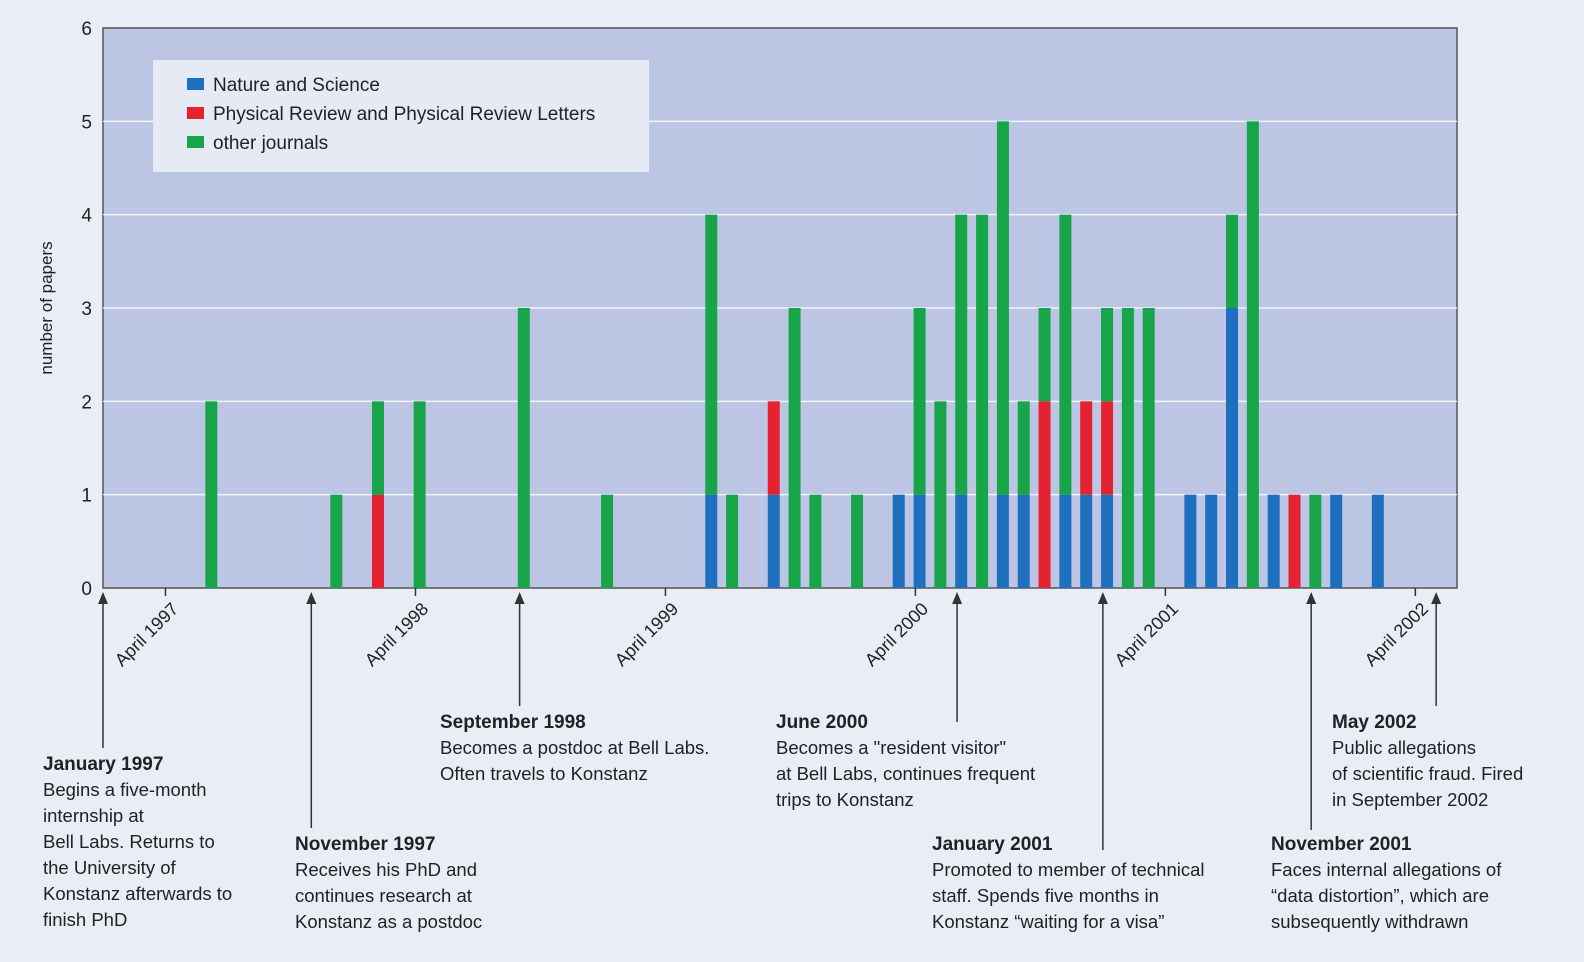 The image size is (1584, 962). I want to click on annotation-title: January 2001, so click(992, 844).